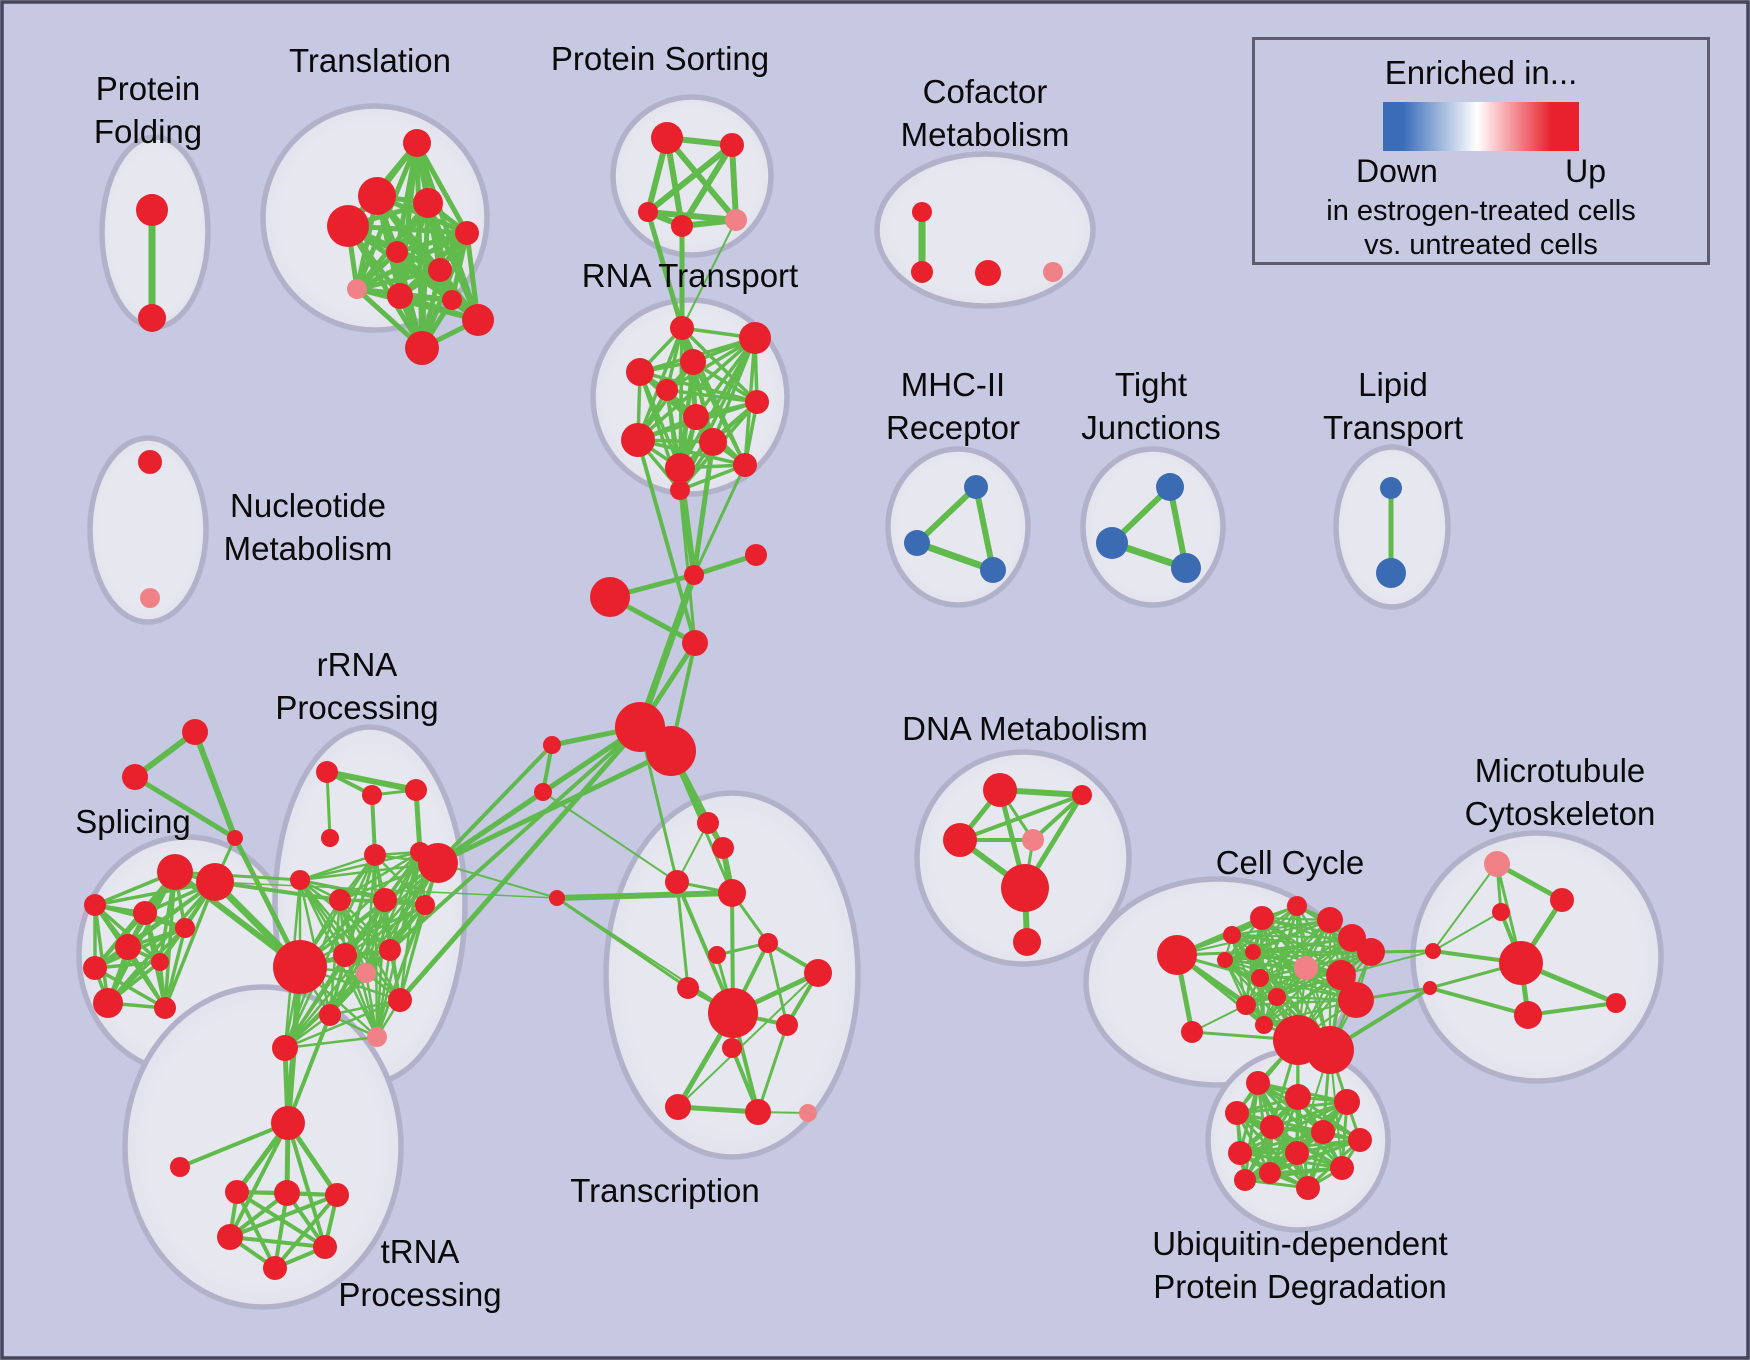  Describe the element at coordinates (680, 468) in the screenshot. I see `network-node-r10` at that location.